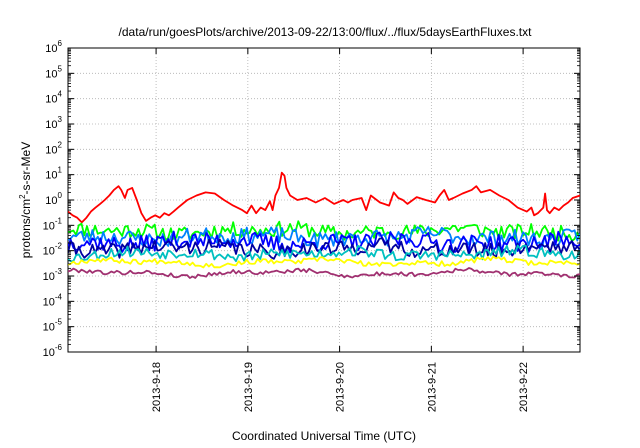 The height and width of the screenshot is (448, 640). What do you see at coordinates (341, 387) in the screenshot?
I see `x-tick-label: 2013-9-20` at bounding box center [341, 387].